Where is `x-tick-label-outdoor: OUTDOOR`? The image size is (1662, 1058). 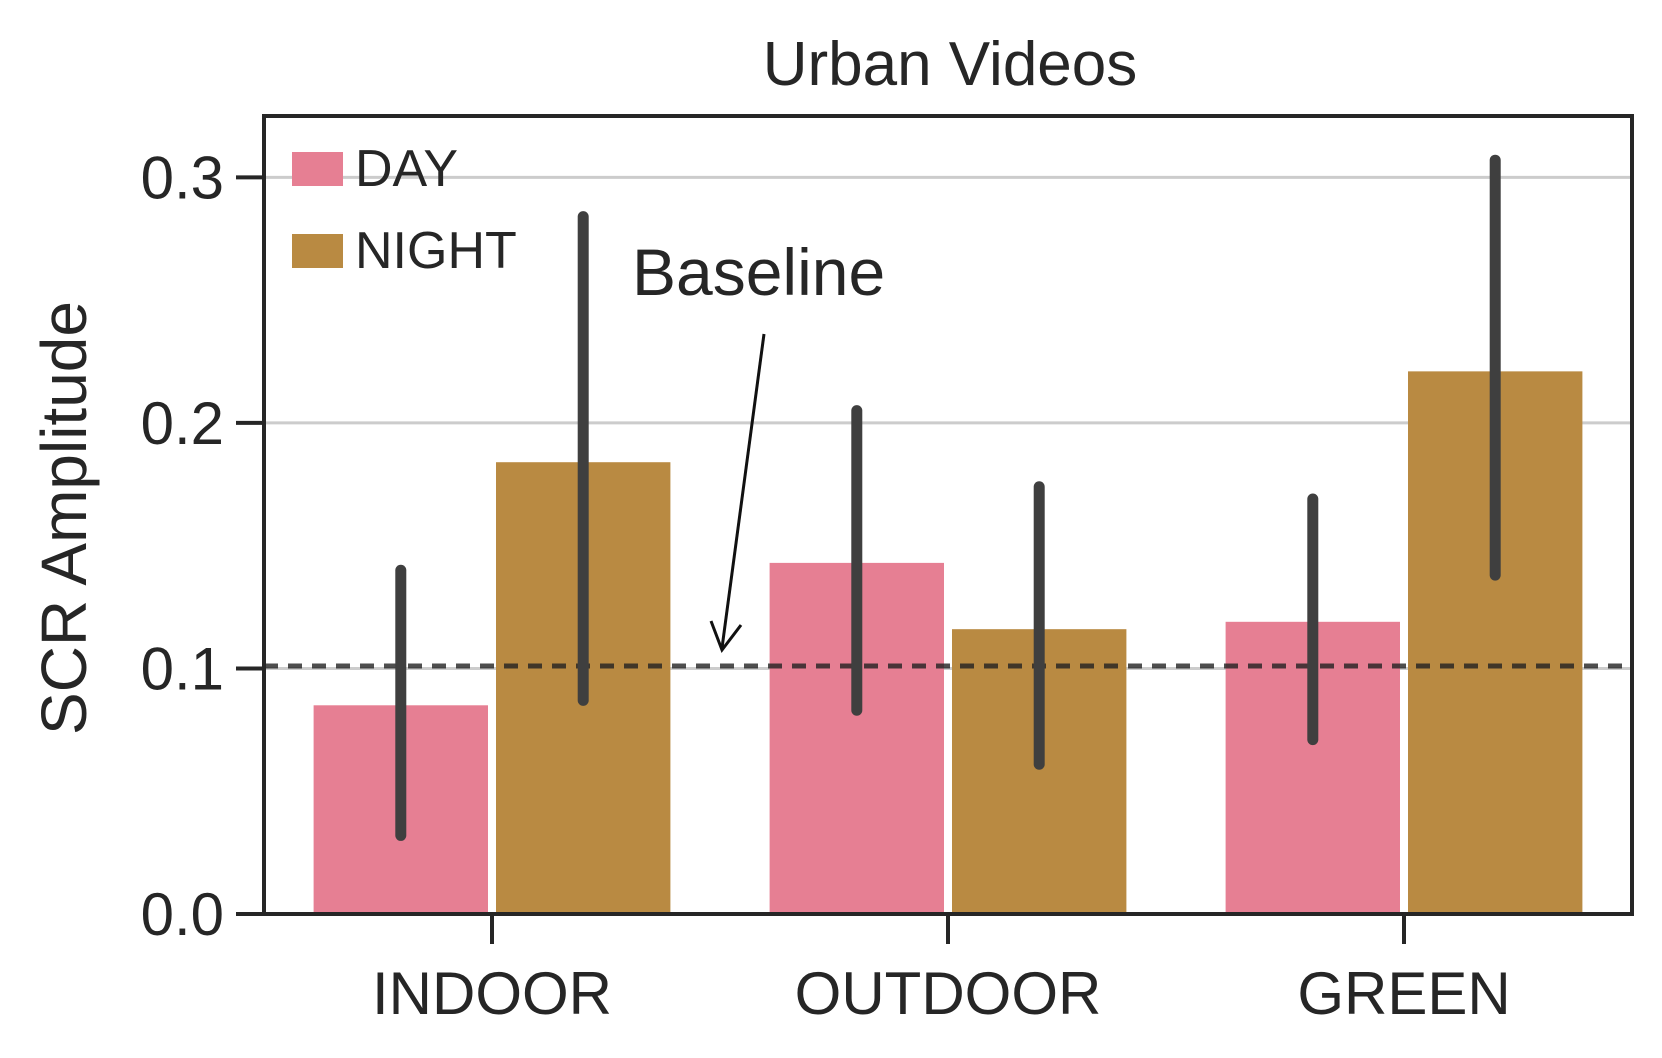 x-tick-label-outdoor: OUTDOOR is located at coordinates (948, 993).